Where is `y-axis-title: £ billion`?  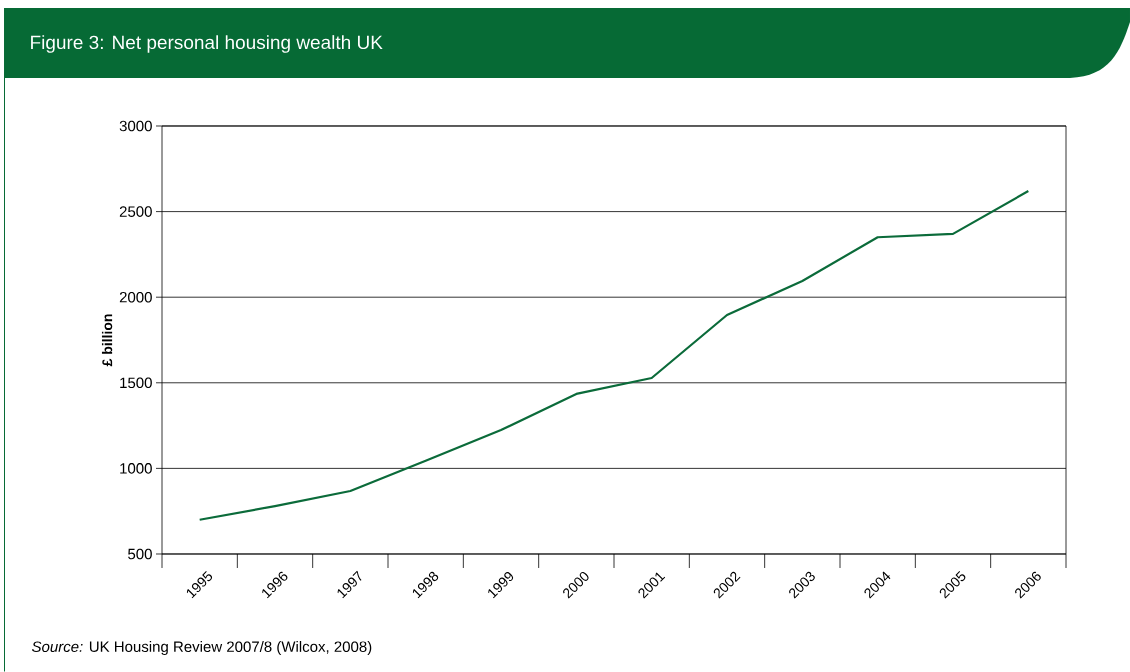
y-axis-title: £ billion is located at coordinates (107, 340).